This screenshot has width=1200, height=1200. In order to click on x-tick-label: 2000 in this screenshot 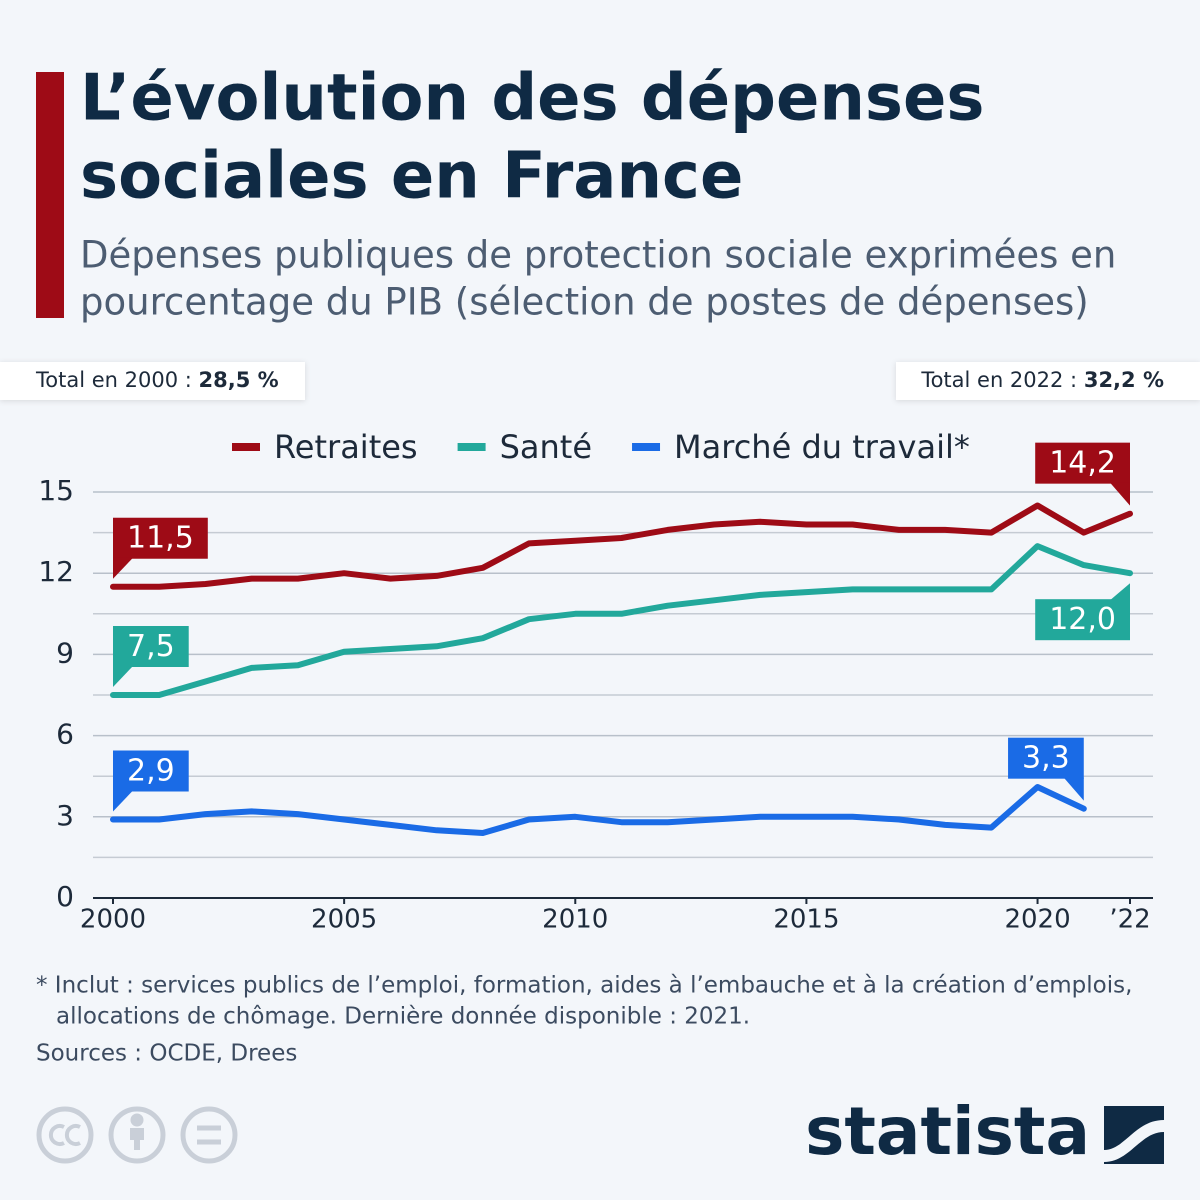, I will do `click(113, 920)`.